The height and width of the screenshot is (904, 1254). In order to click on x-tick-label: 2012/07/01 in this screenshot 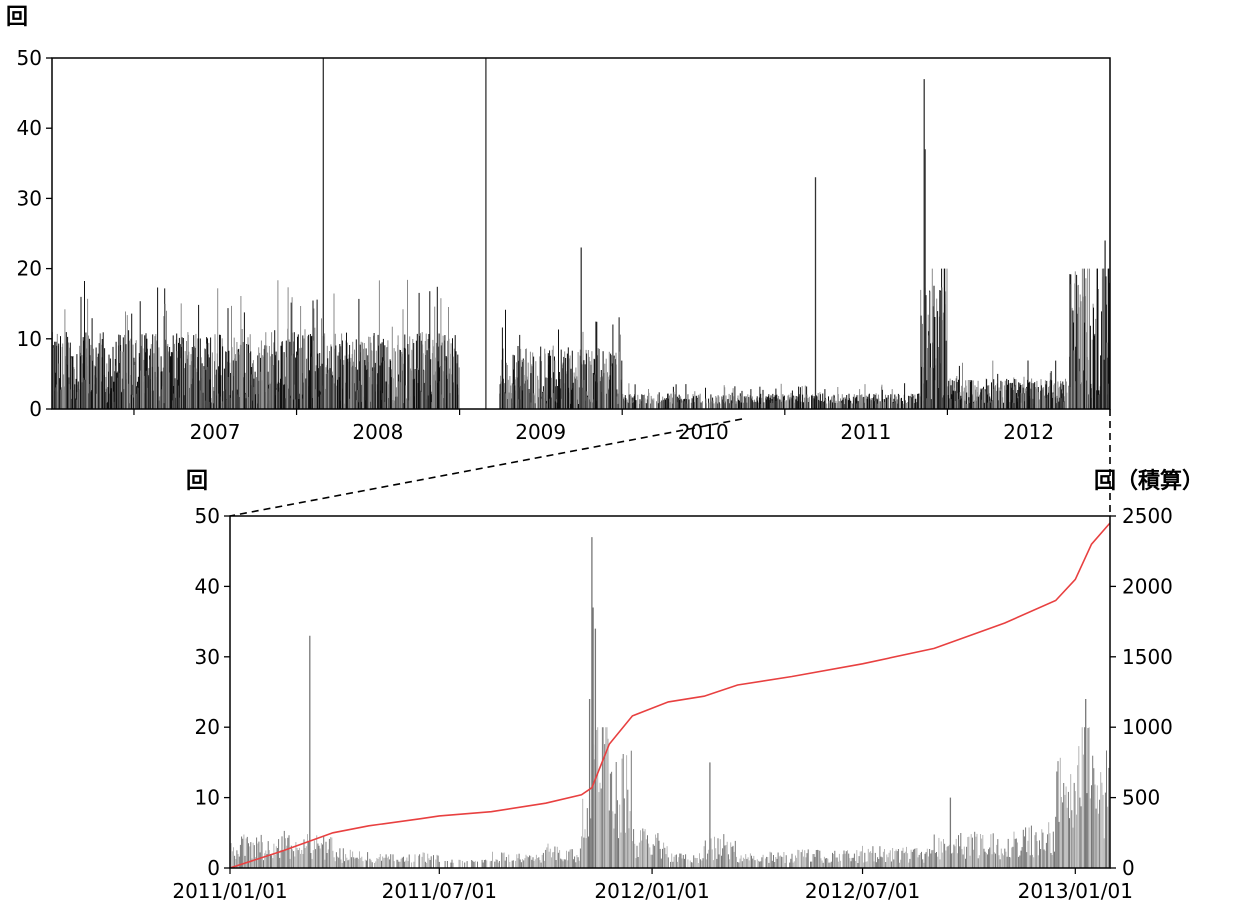, I will do `click(862, 891)`.